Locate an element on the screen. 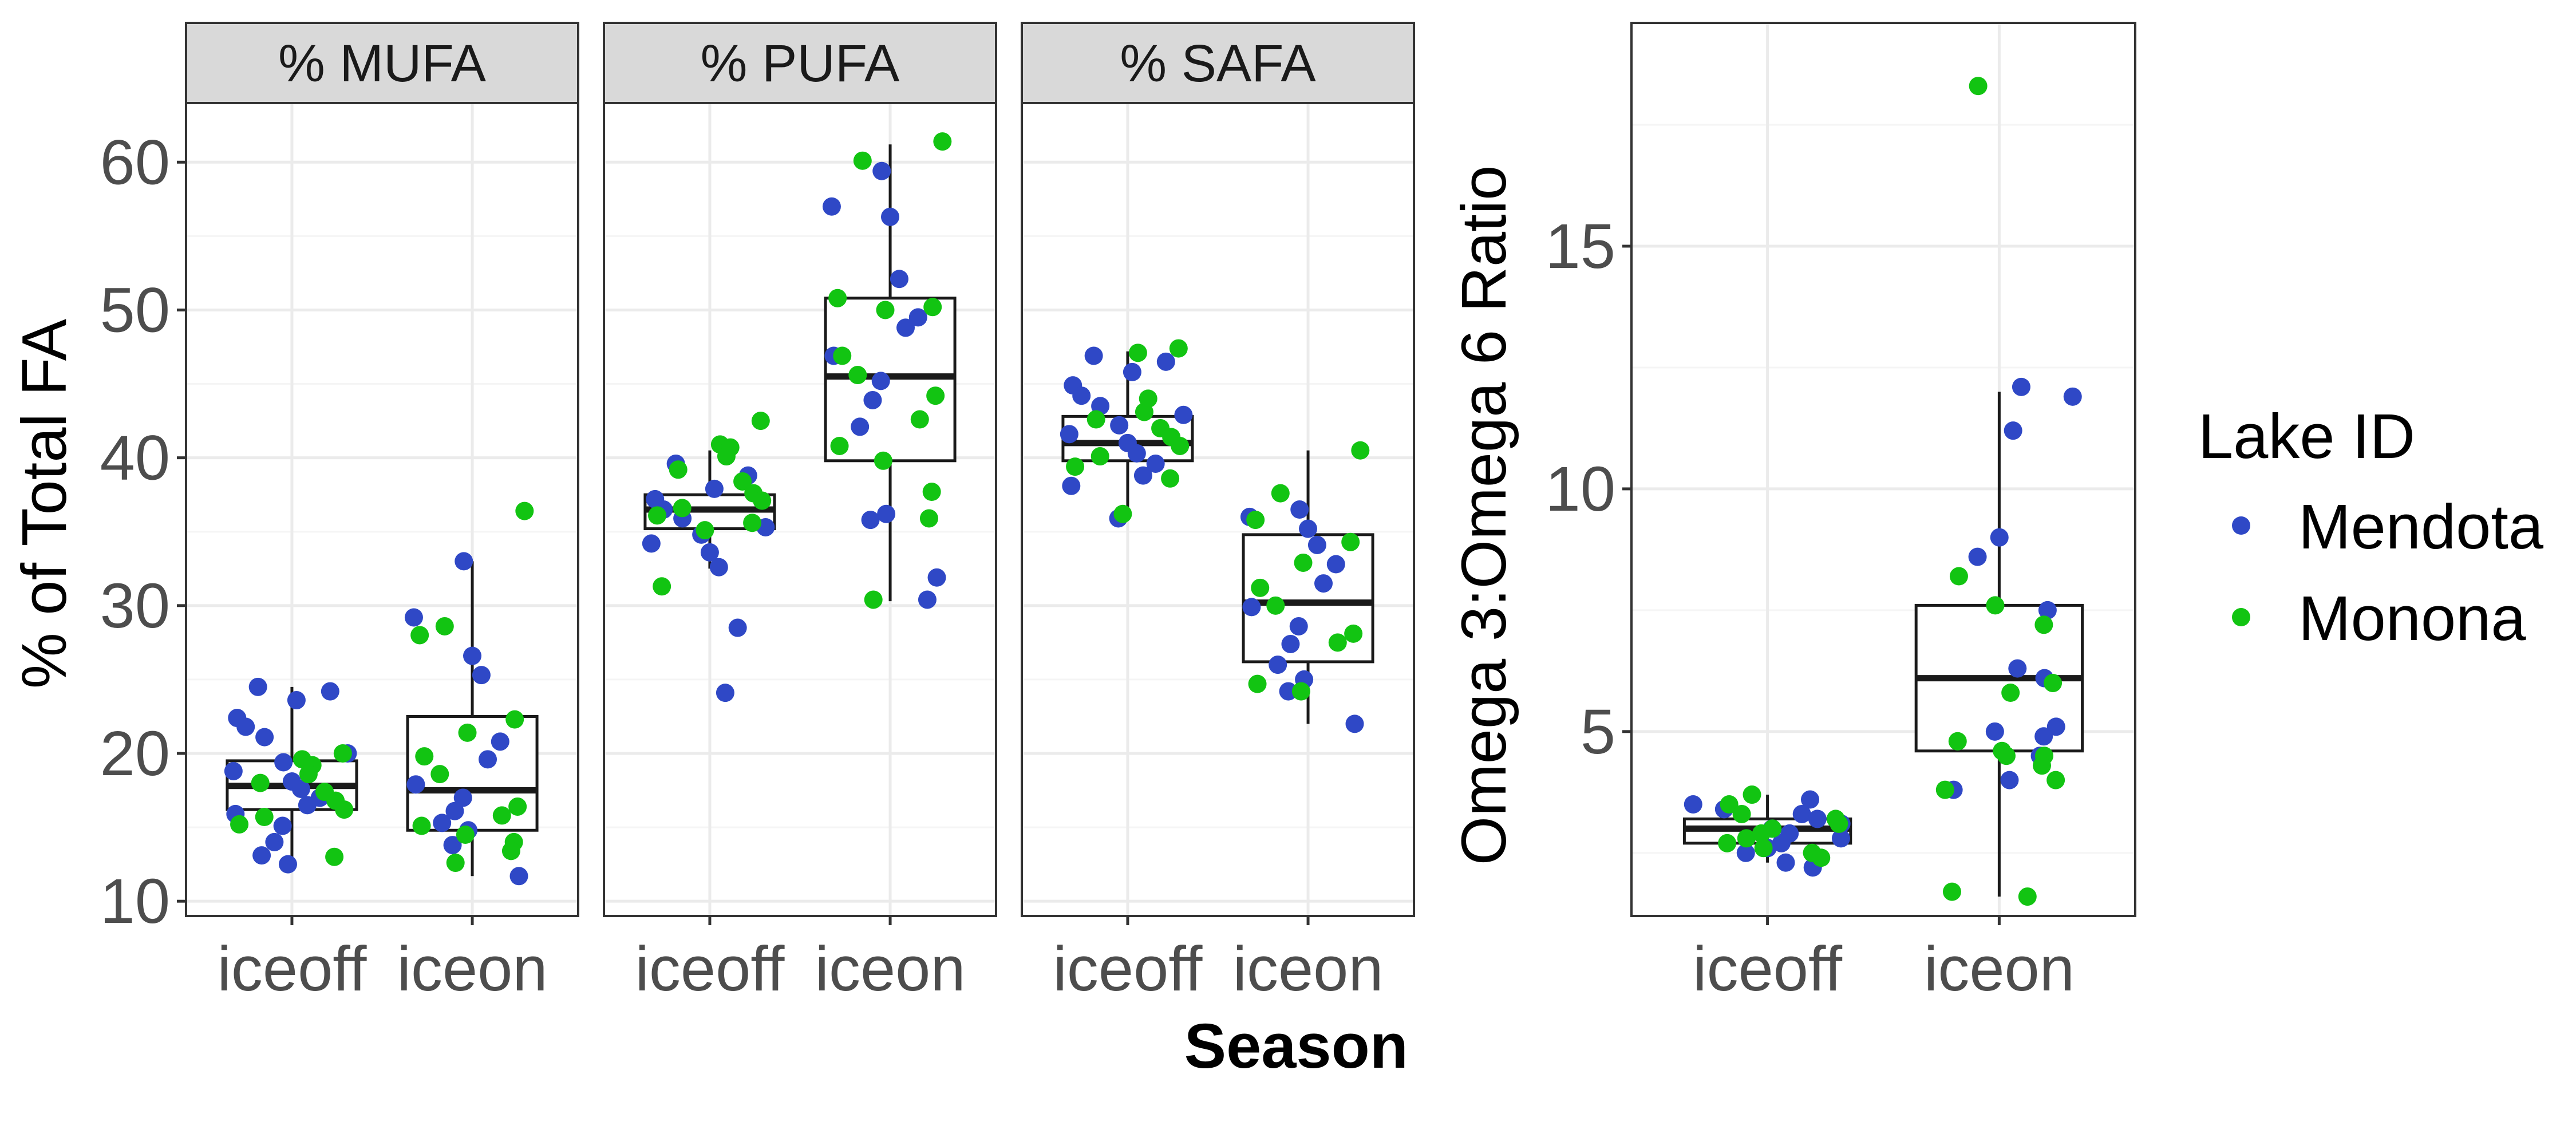 The width and height of the screenshot is (2576, 1145). strip-mufa is located at coordinates (382, 63).